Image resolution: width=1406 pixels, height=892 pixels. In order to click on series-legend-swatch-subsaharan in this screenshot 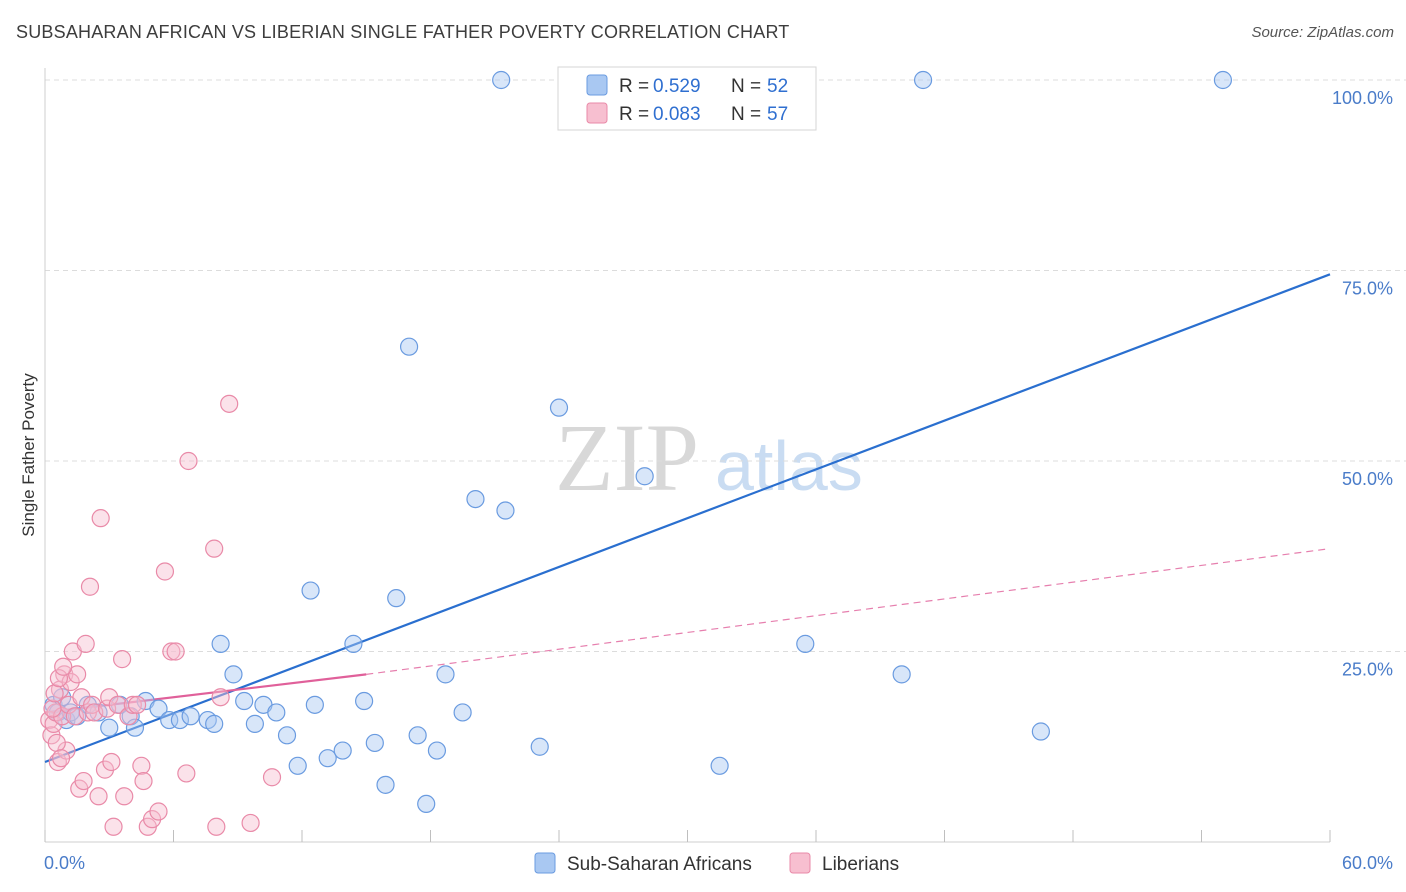, I will do `click(545, 863)`.